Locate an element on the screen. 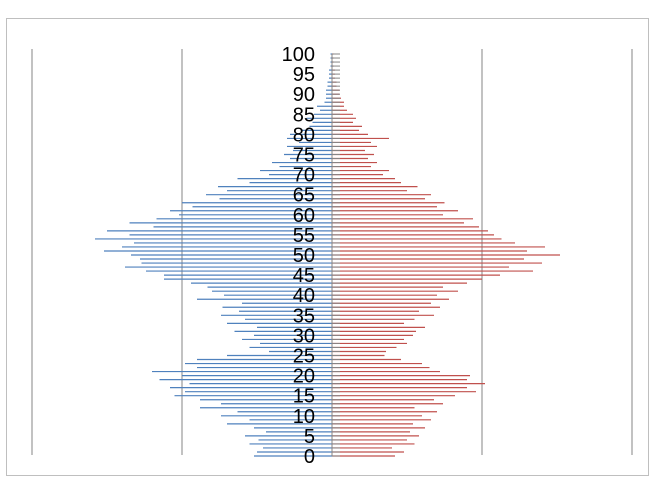 The width and height of the screenshot is (657, 488). y-tick-label: 95 is located at coordinates (304, 75).